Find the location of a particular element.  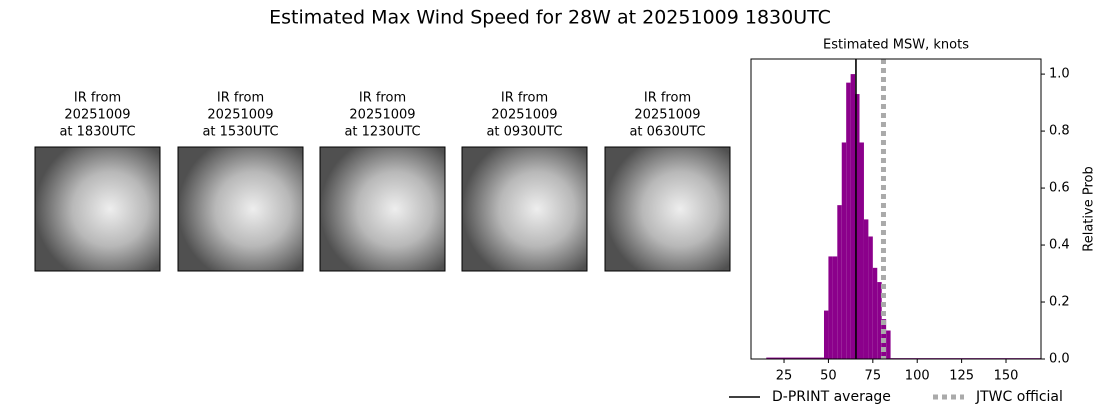

panel-title: at 0630UTC is located at coordinates (667, 132).